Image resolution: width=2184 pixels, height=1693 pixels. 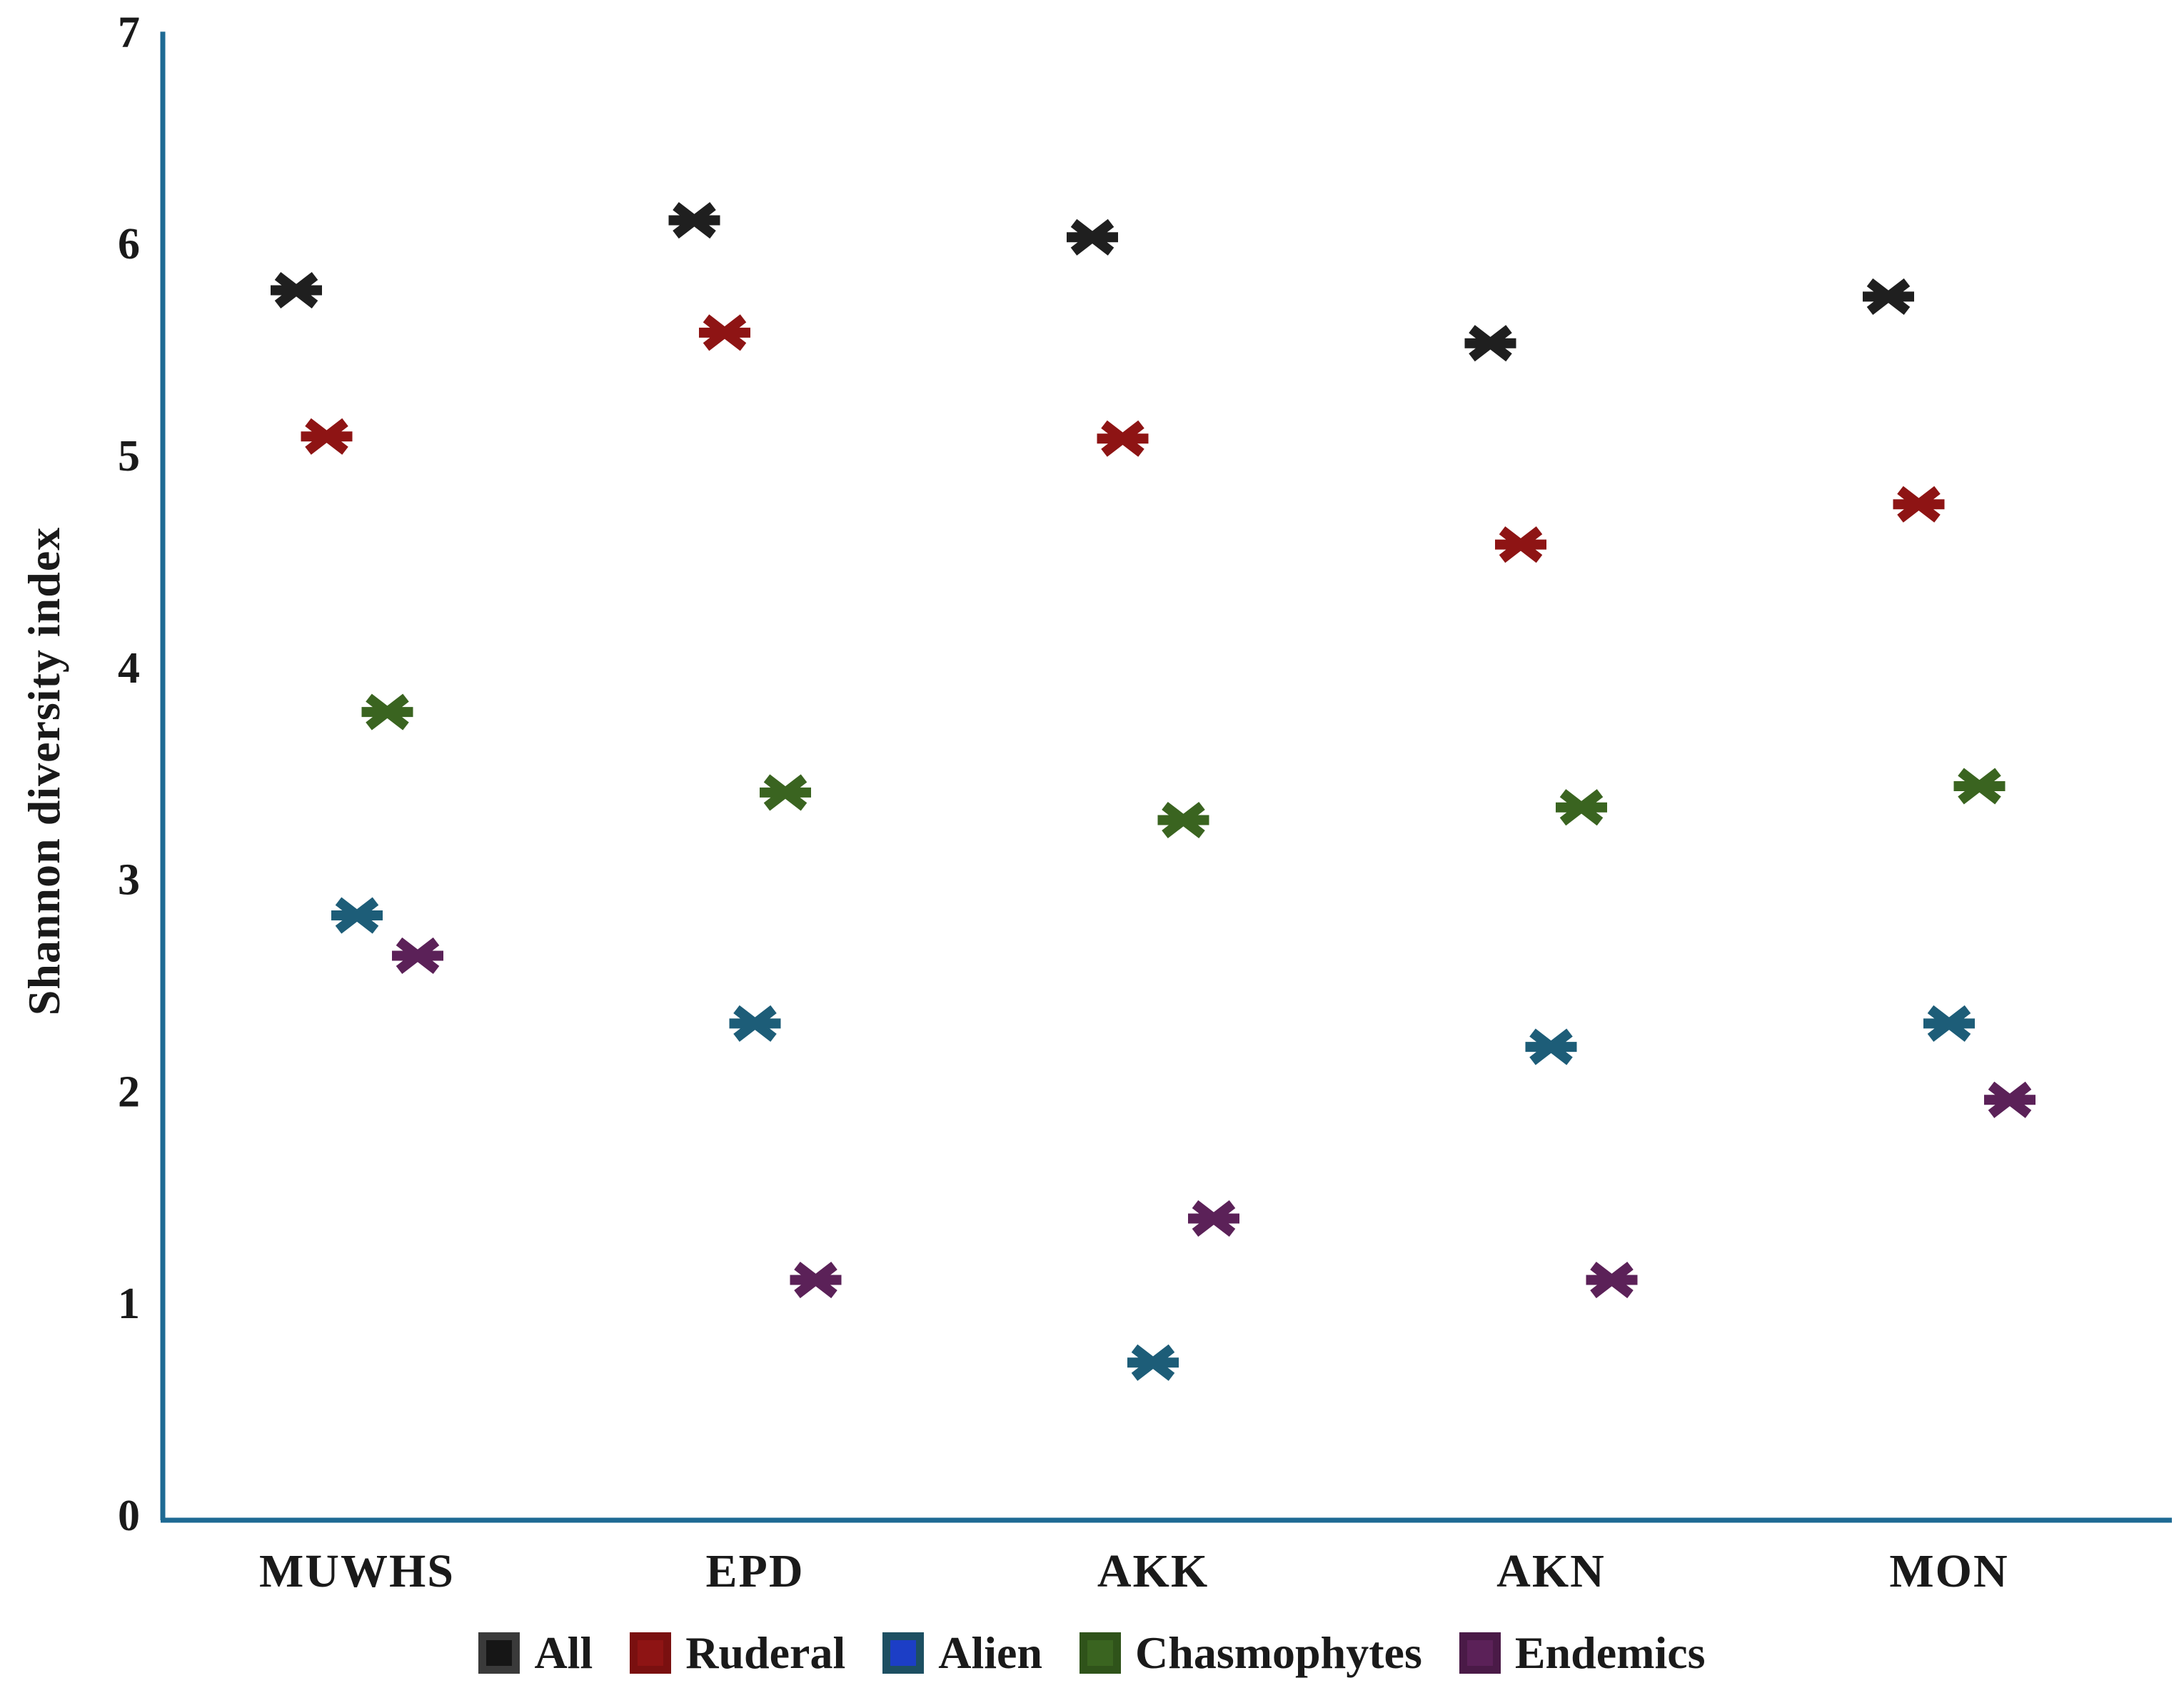 I want to click on marker-Chasmophytes-MON, so click(x=1979, y=786).